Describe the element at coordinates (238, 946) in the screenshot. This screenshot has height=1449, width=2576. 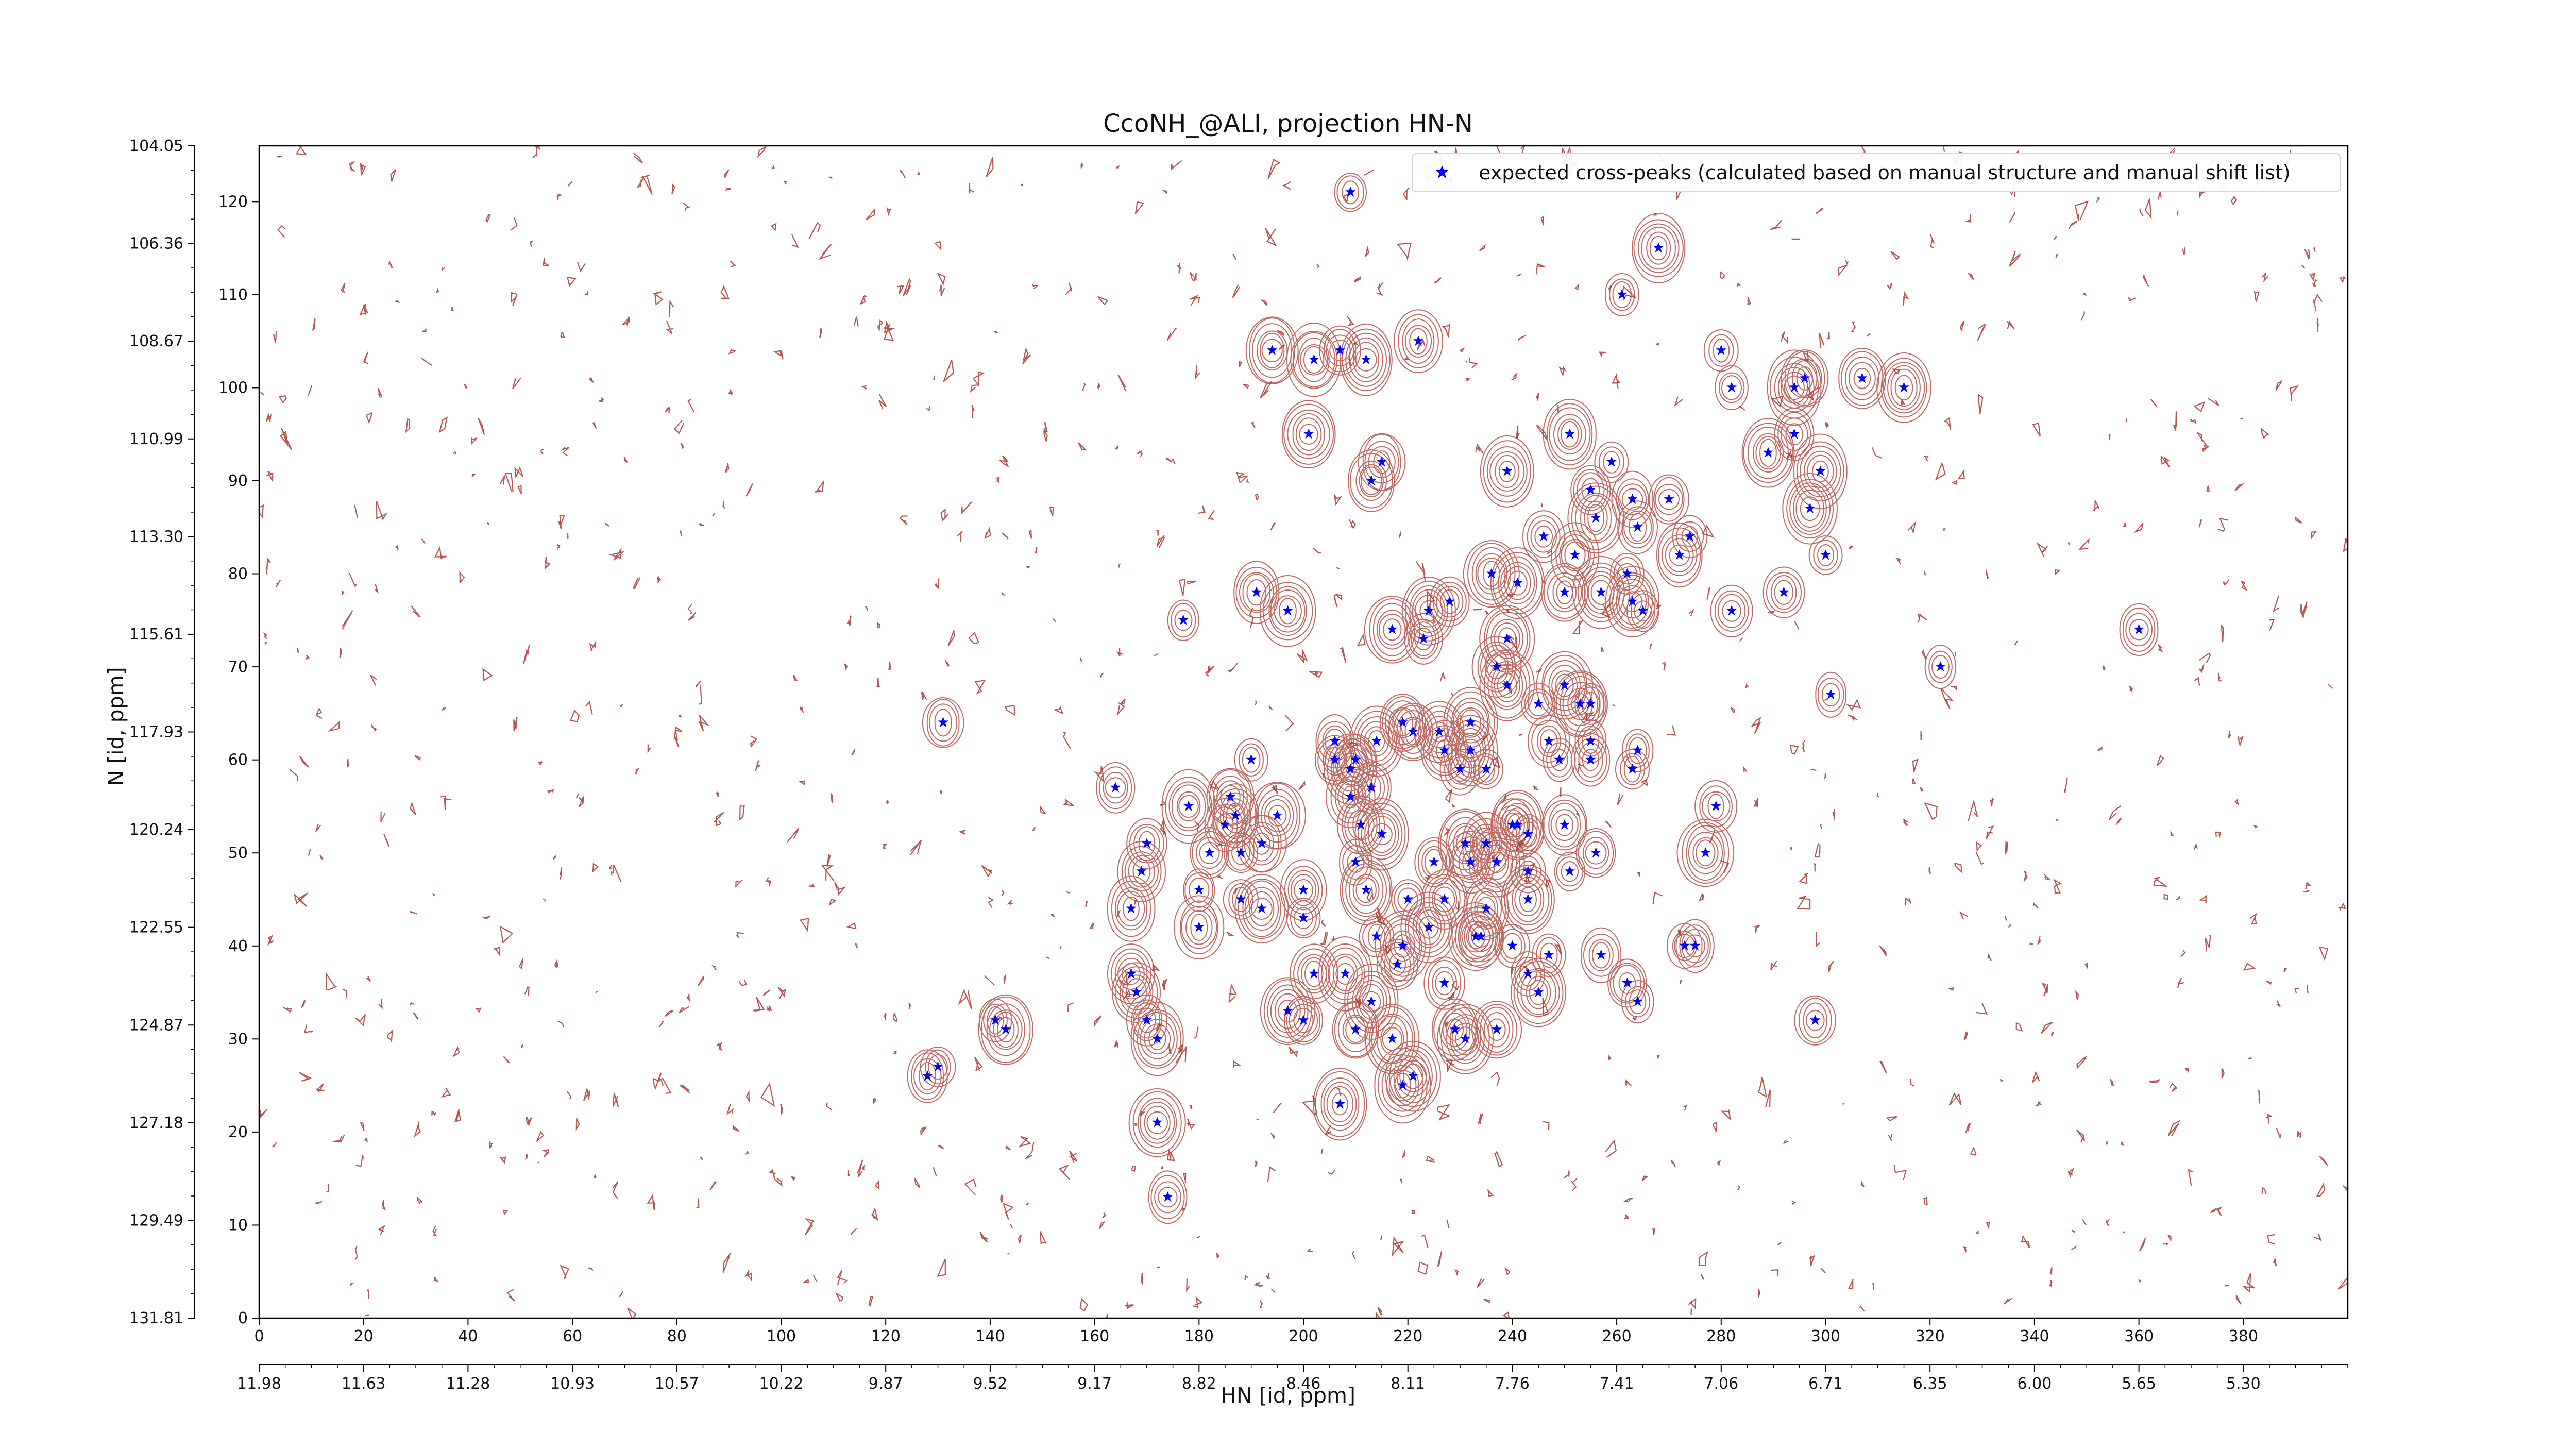
I see `y-tick-label: 40` at that location.